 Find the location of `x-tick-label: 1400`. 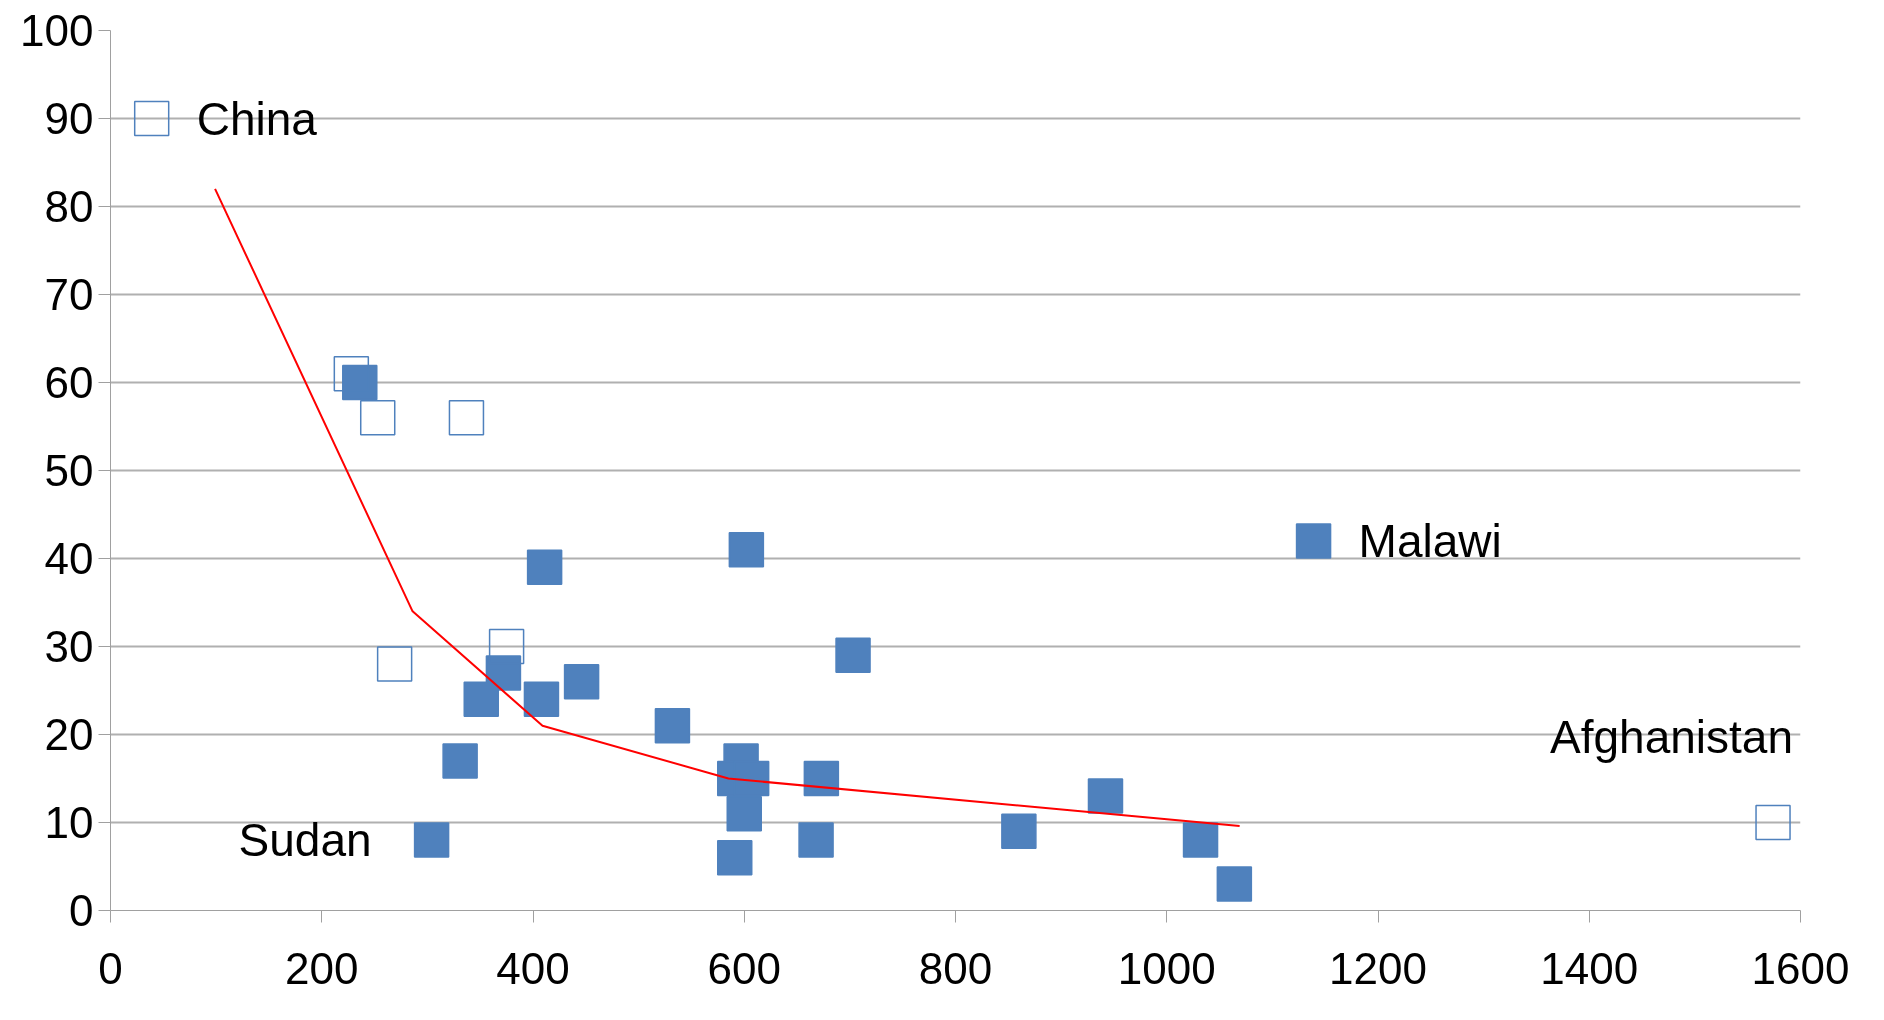

x-tick-label: 1400 is located at coordinates (1589, 968).